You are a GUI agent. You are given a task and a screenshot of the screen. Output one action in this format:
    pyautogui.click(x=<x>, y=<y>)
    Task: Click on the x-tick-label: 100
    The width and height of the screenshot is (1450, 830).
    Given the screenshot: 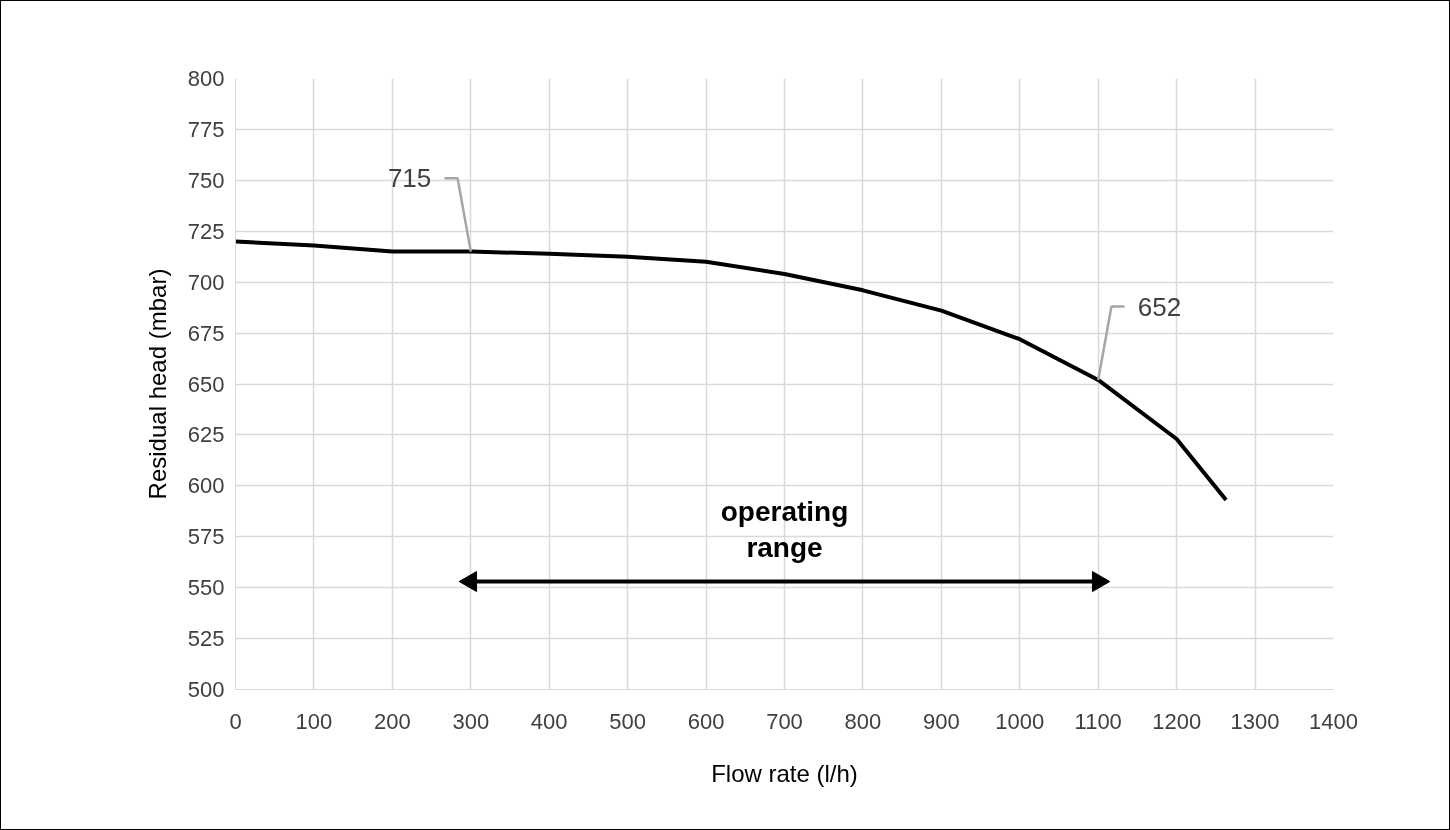 What is the action you would take?
    pyautogui.click(x=314, y=721)
    